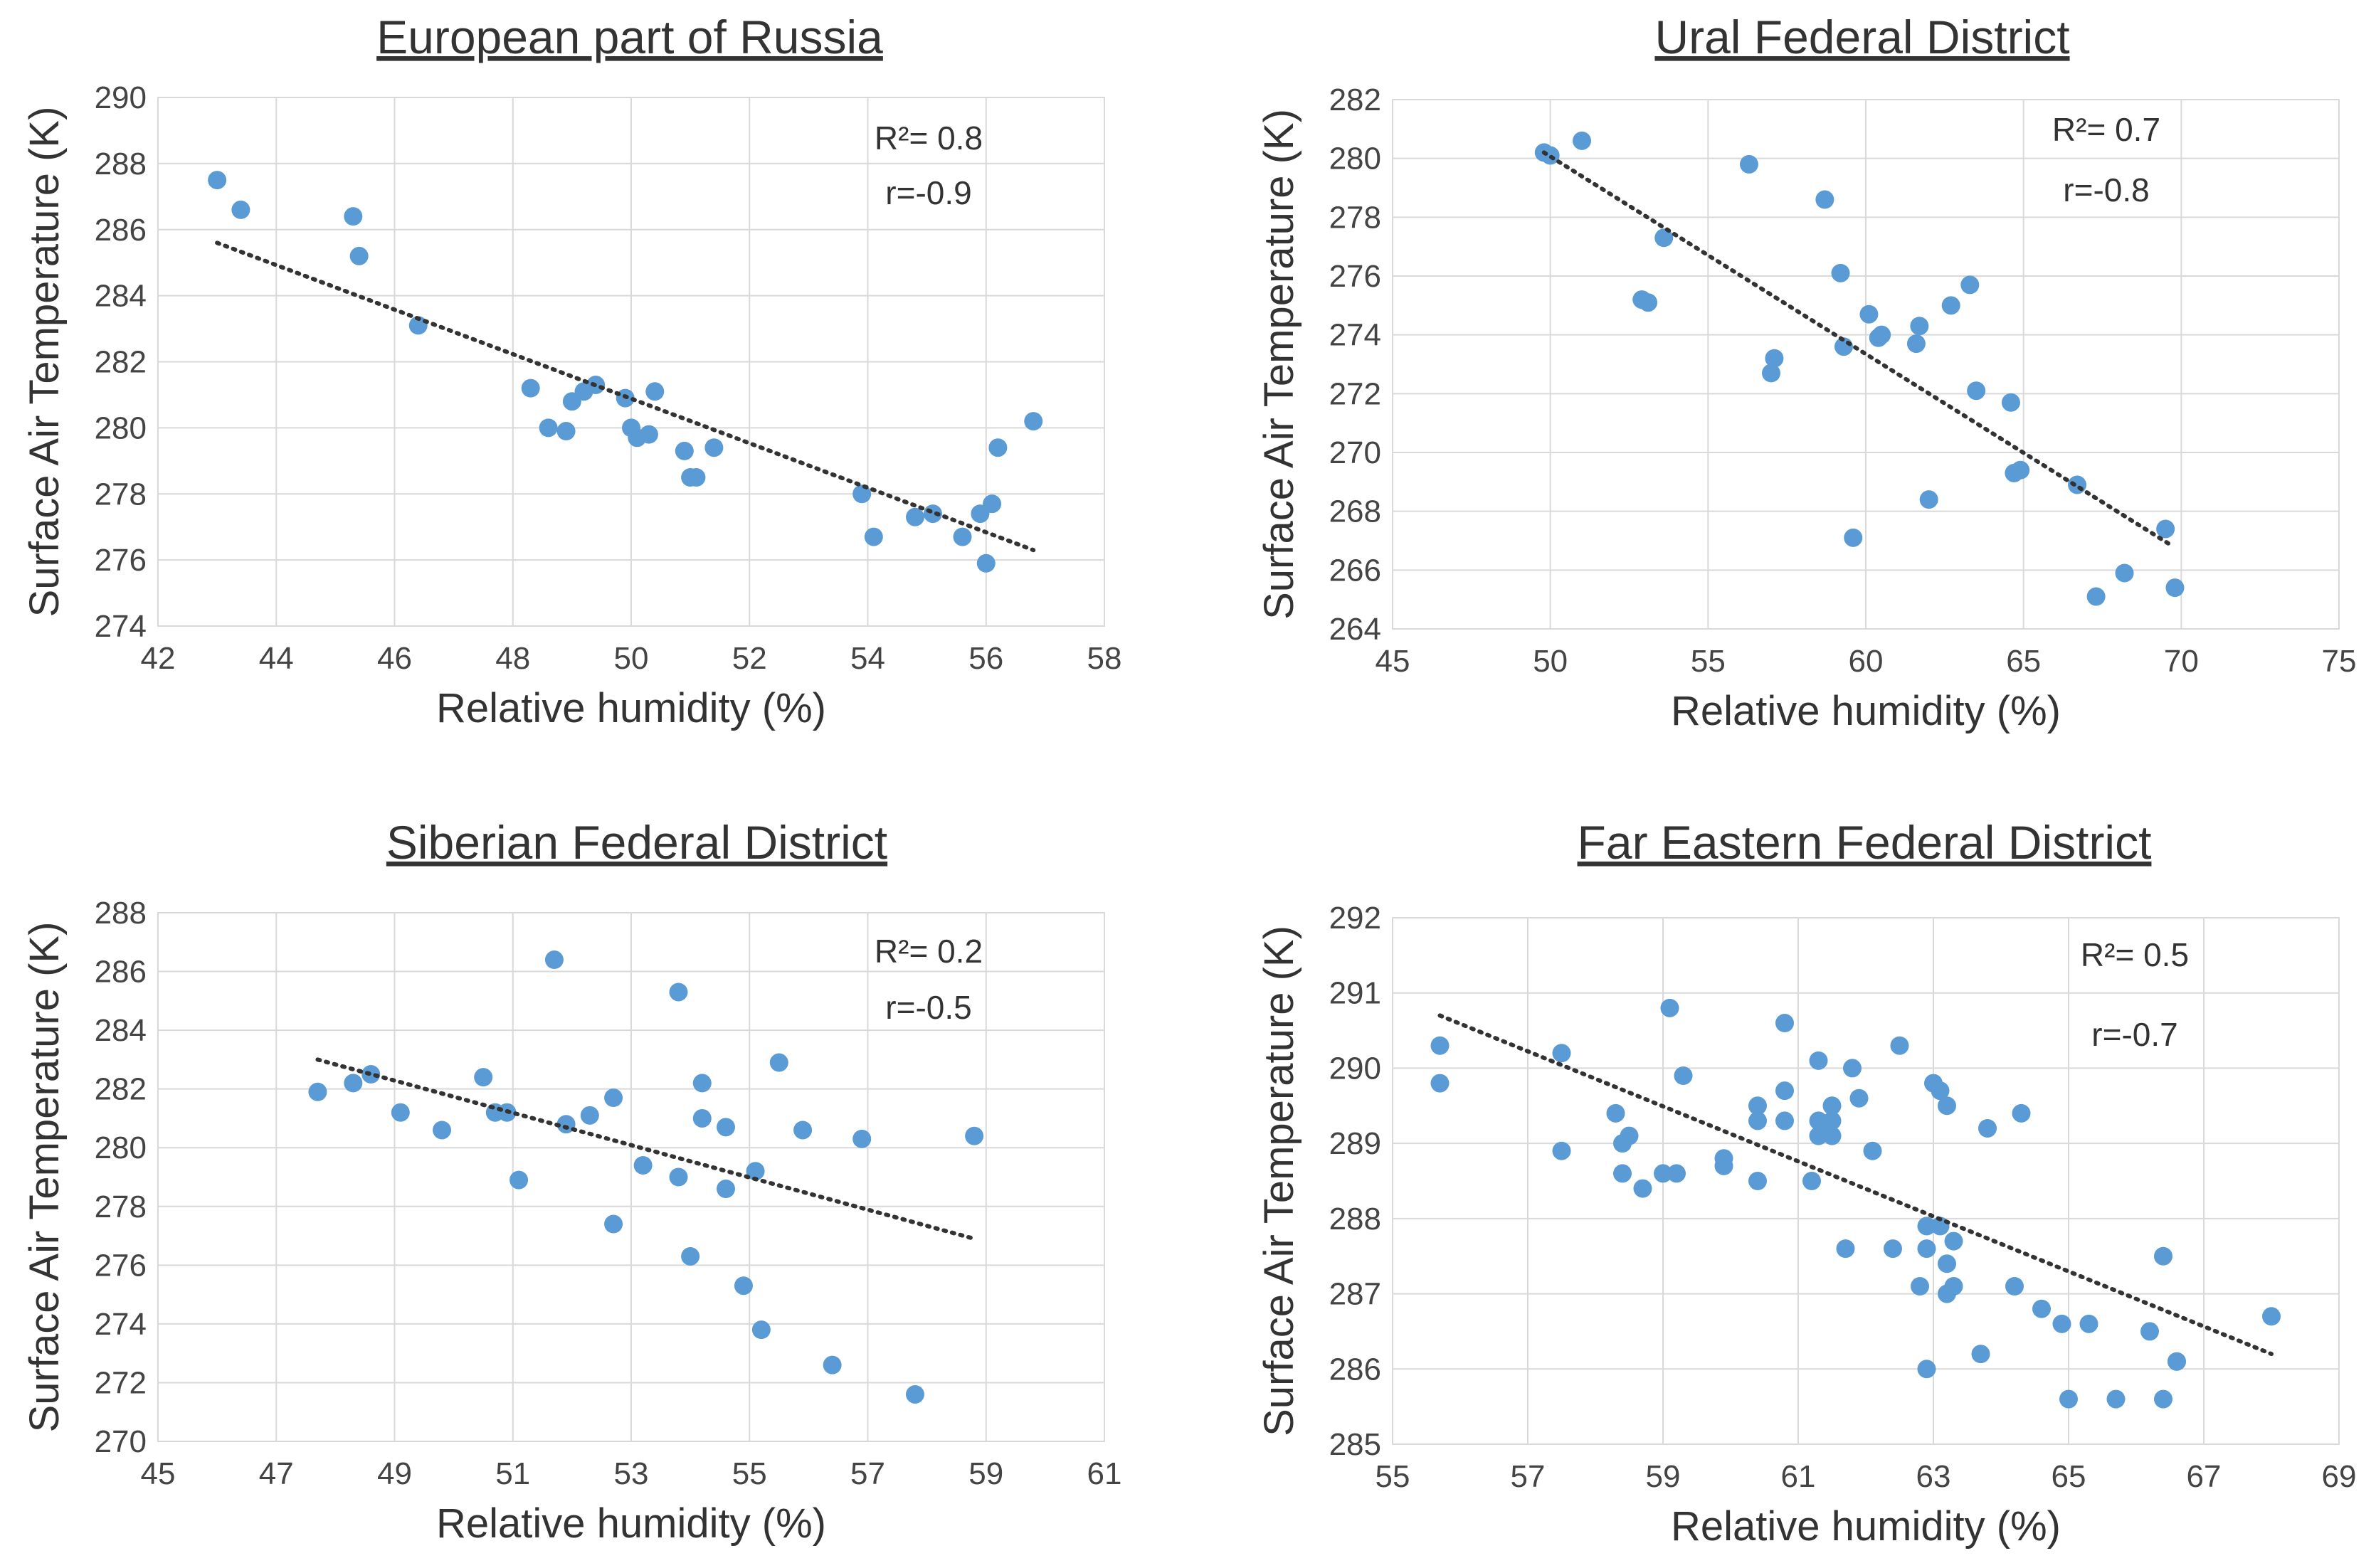 Image resolution: width=2376 pixels, height=1568 pixels. I want to click on trend-line, so click(625, 397).